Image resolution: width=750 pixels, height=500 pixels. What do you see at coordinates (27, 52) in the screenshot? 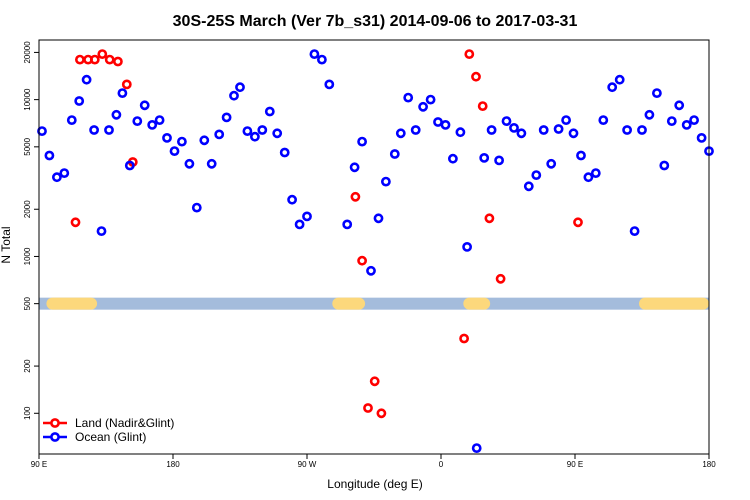
I see `y-tick-label: 20000` at bounding box center [27, 52].